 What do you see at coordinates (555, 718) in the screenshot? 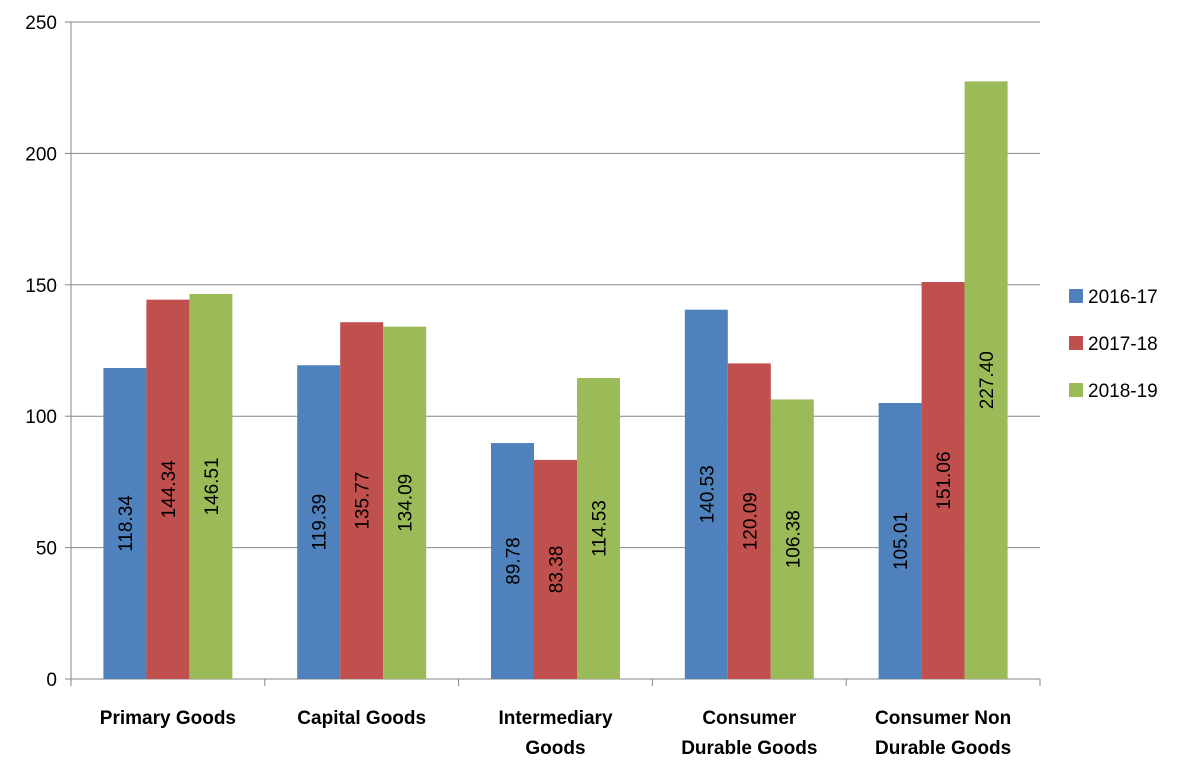
I see `x-category-label: Intermediary` at bounding box center [555, 718].